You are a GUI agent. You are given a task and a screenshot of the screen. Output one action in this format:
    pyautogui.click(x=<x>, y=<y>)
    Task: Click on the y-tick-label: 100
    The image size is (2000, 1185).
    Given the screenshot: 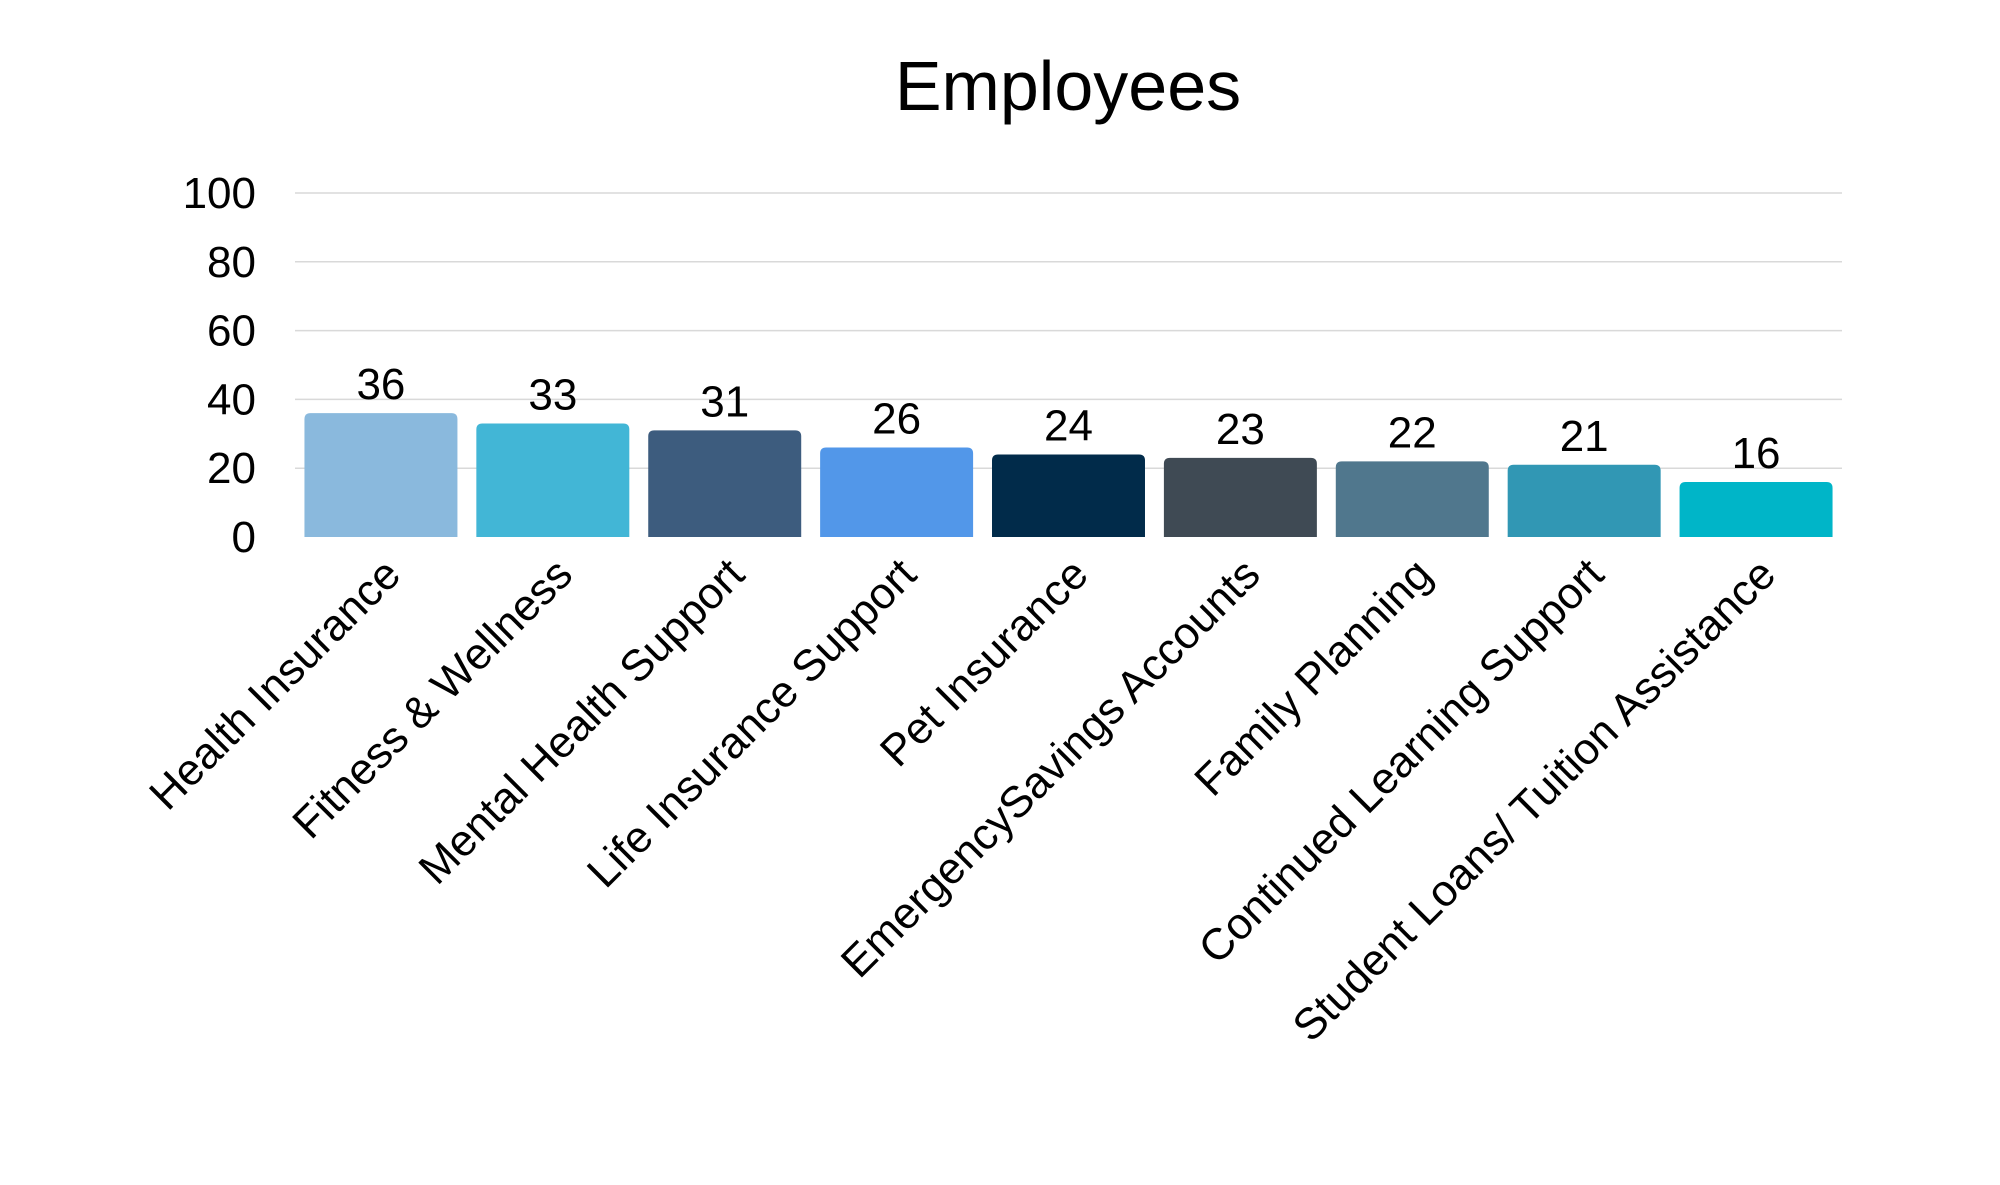 What is the action you would take?
    pyautogui.click(x=219, y=193)
    